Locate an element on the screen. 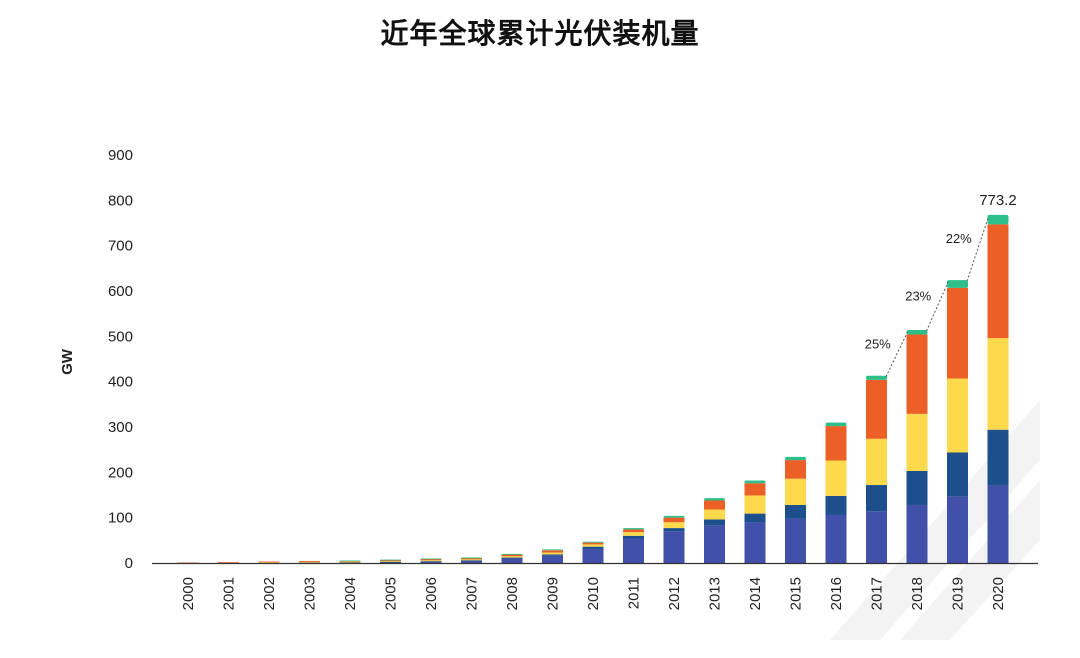  total-value-label: 773.2 is located at coordinates (998, 200).